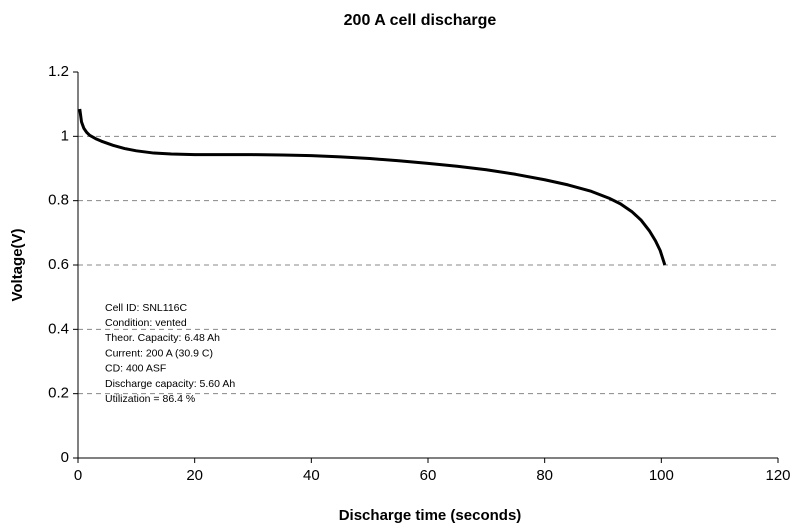 The image size is (795, 527). What do you see at coordinates (58, 393) in the screenshot?
I see `y-tick-label: 0.2` at bounding box center [58, 393].